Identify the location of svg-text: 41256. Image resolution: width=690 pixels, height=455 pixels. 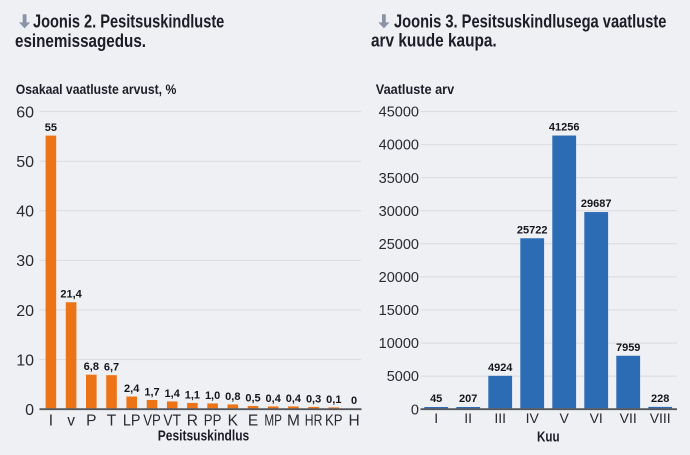
(564, 128).